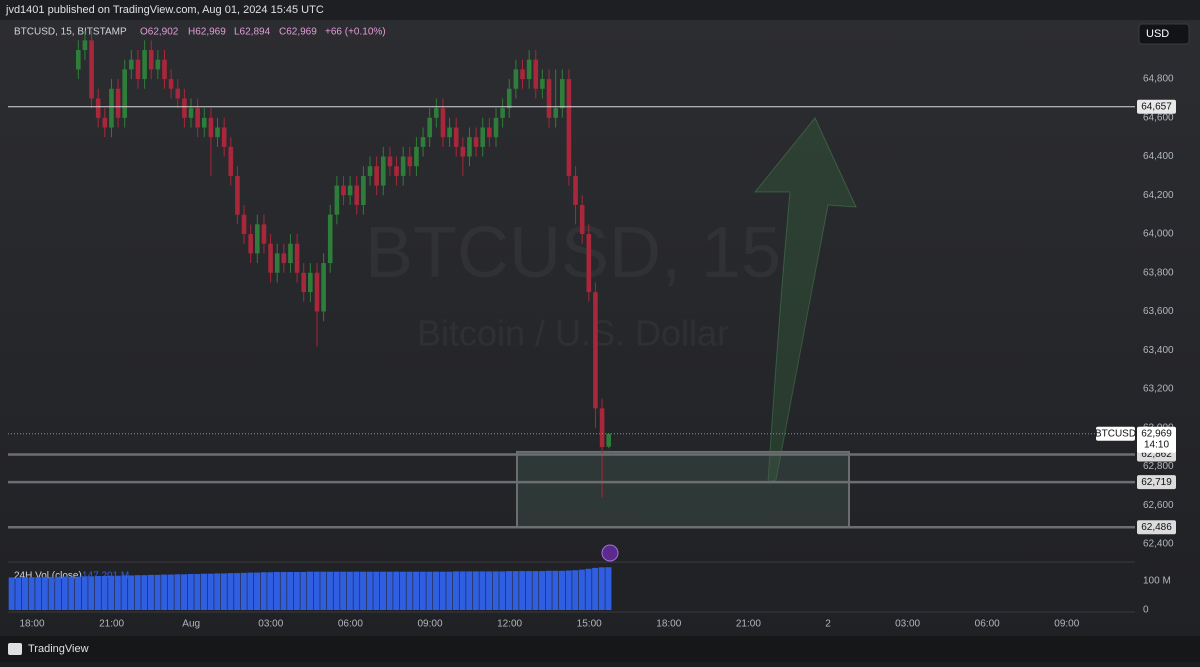 Image resolution: width=1200 pixels, height=667 pixels. Describe the element at coordinates (207, 32) in the screenshot. I see `legend-high: H62,969` at that location.